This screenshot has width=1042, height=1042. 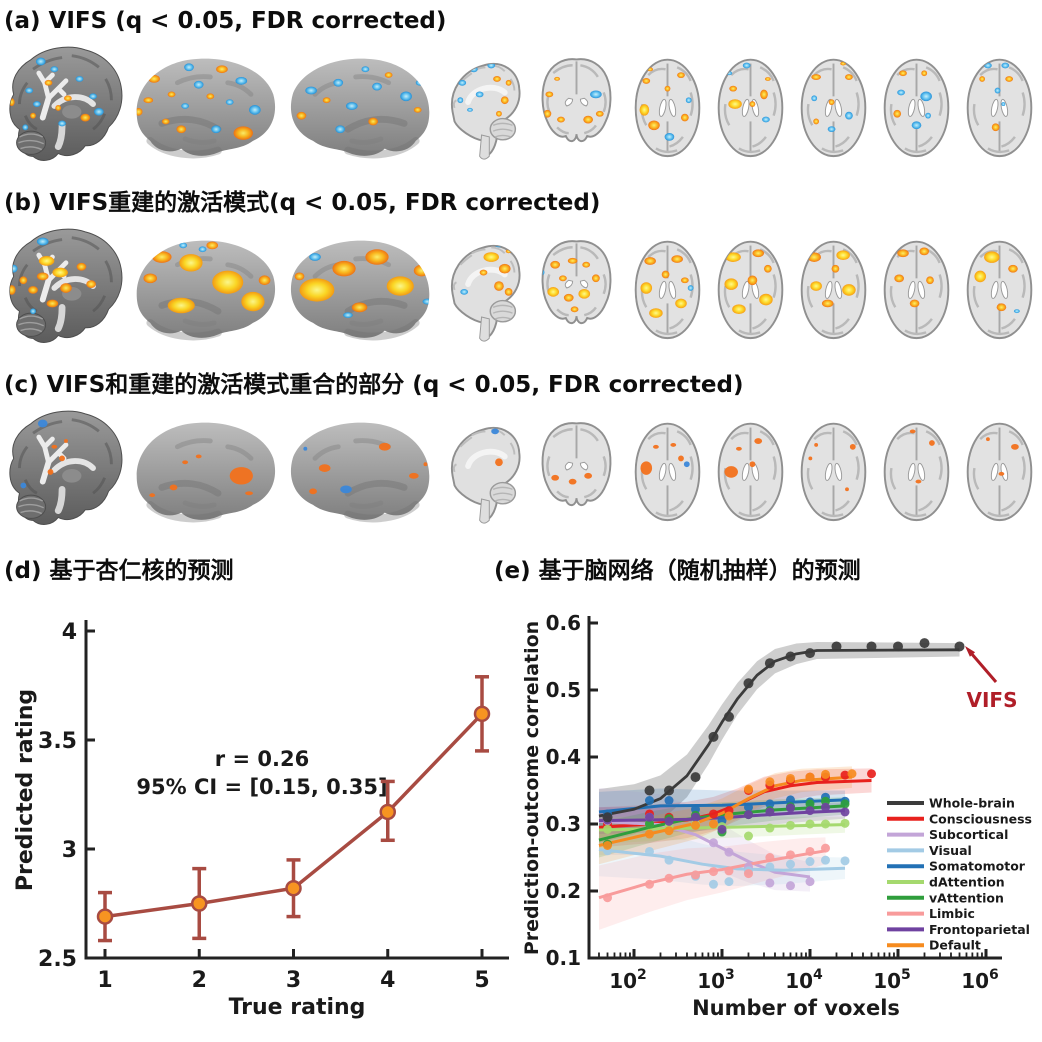 What do you see at coordinates (977, 866) in the screenshot?
I see `svg-text: Somatomotor` at bounding box center [977, 866].